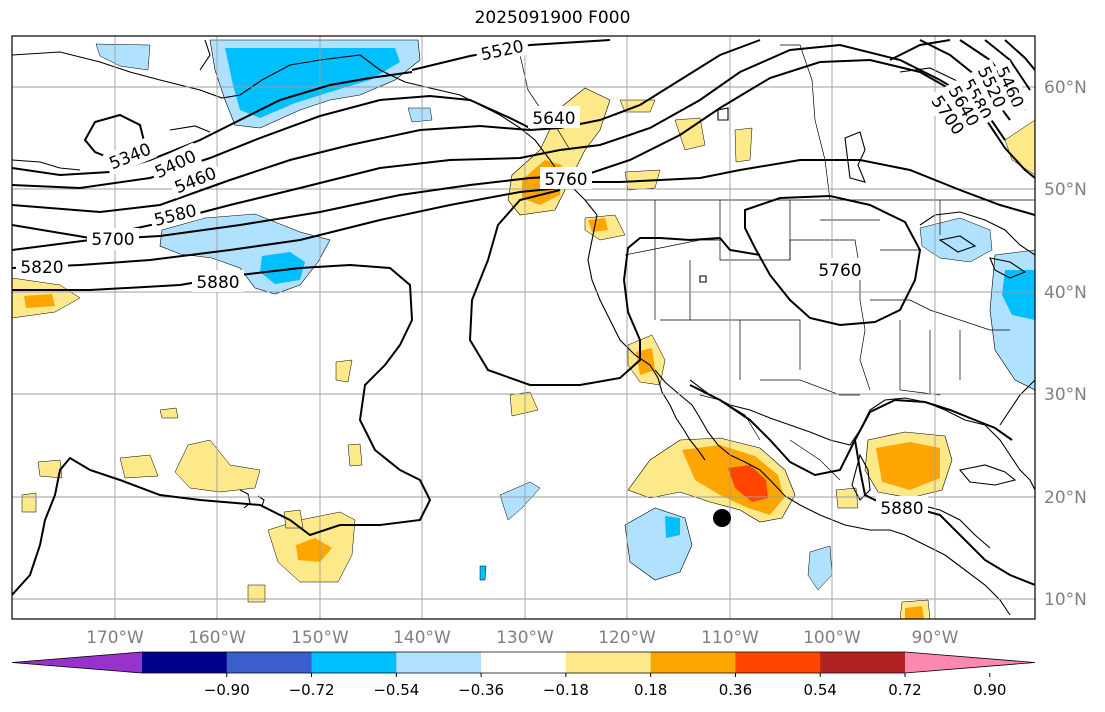  Describe the element at coordinates (1065, 190) in the screenshot. I see `lat-label: 50°N` at that location.